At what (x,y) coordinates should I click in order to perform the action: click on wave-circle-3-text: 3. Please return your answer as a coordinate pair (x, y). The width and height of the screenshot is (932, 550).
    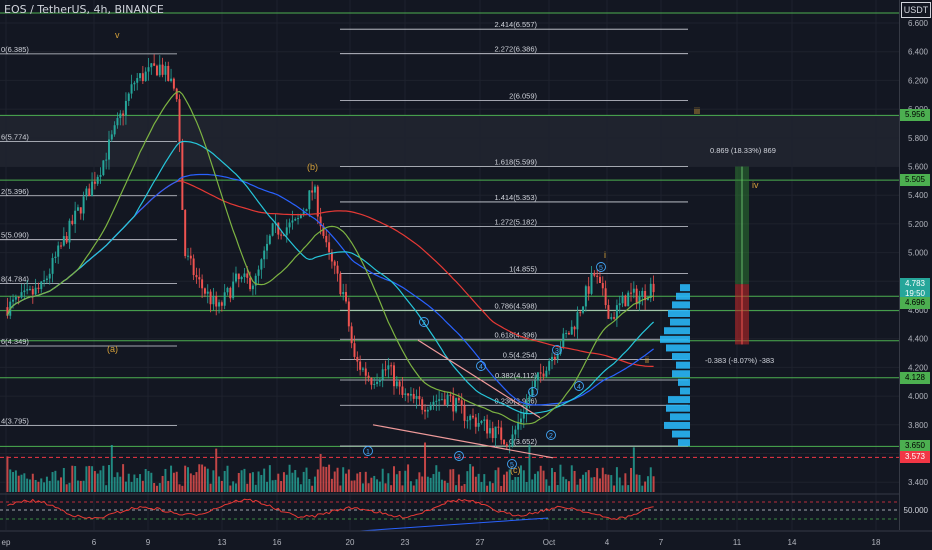
    Looking at the image, I should click on (459, 457).